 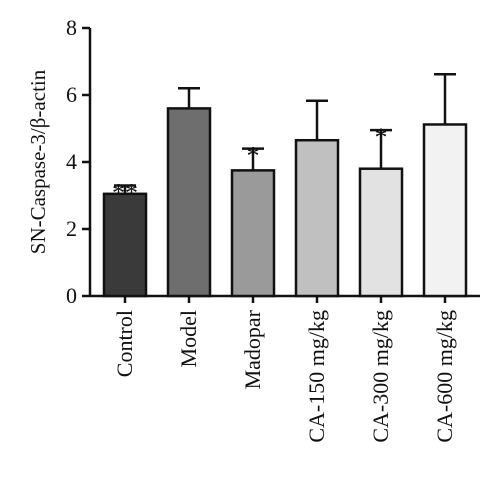 I want to click on y-axis-title: SN-Caspase-3/β-actin, so click(x=38, y=161).